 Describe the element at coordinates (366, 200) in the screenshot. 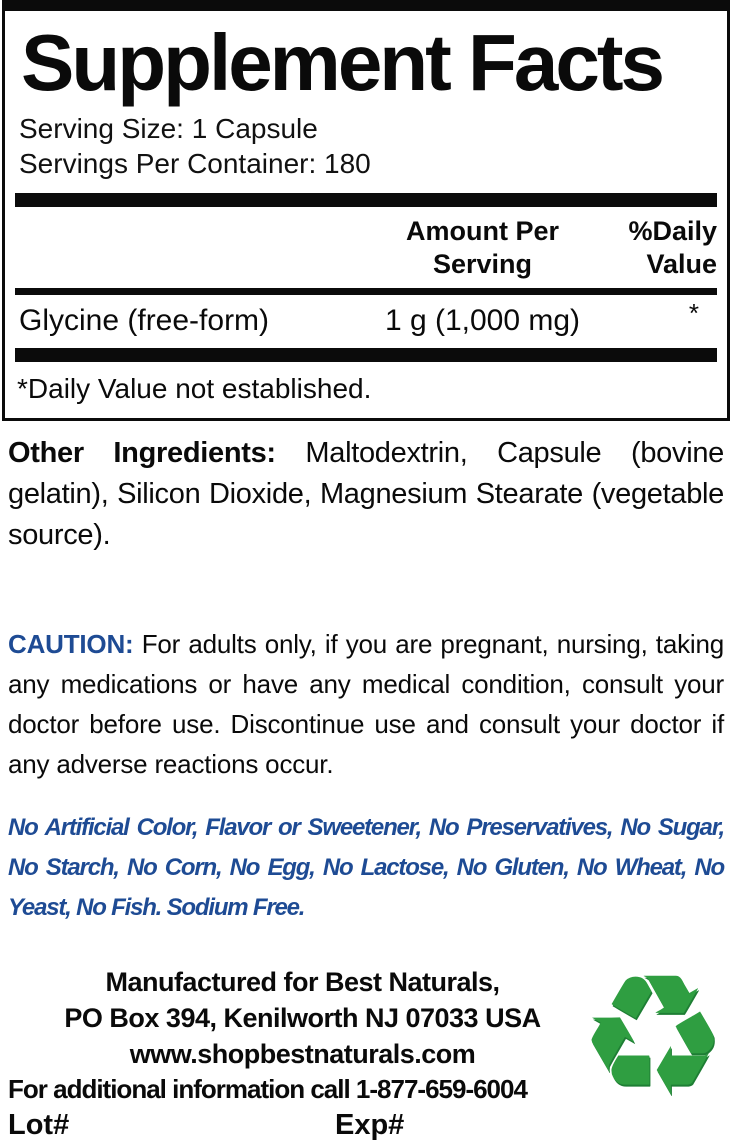

I see `divider-bar-top` at that location.